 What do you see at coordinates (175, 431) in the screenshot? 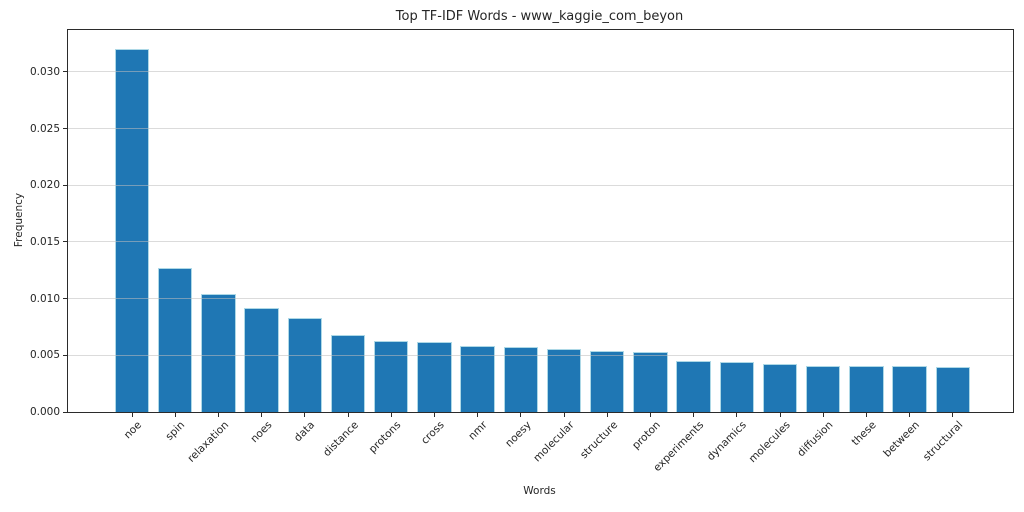
I see `x-tick-label-spin: spin` at bounding box center [175, 431].